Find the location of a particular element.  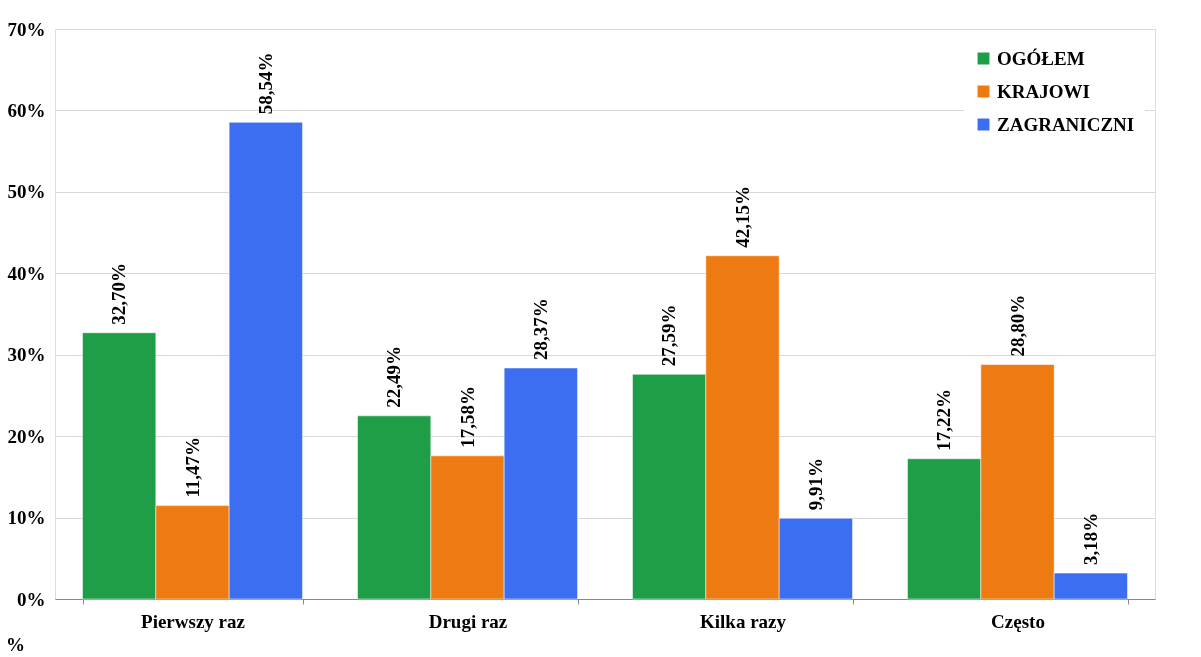

legend-label: KRAJOWI is located at coordinates (1043, 91).